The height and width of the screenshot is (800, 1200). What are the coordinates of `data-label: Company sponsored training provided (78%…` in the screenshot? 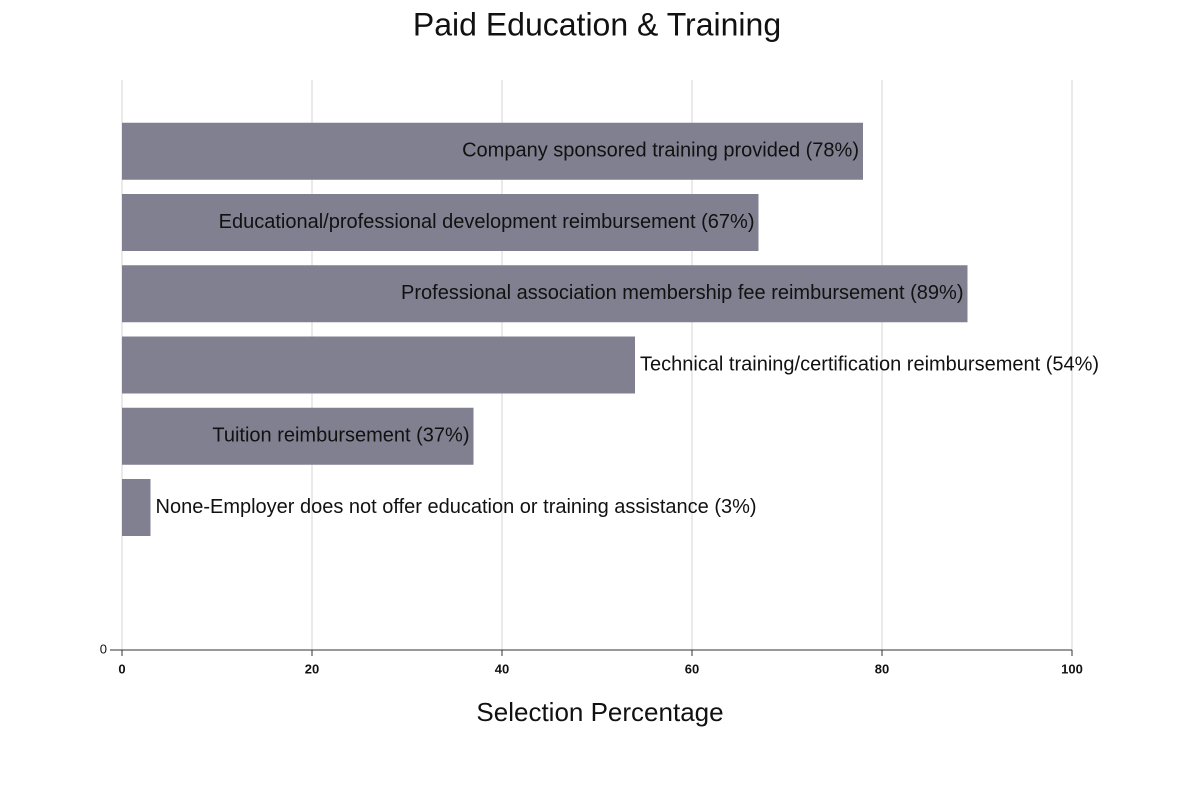 It's located at (660, 151).